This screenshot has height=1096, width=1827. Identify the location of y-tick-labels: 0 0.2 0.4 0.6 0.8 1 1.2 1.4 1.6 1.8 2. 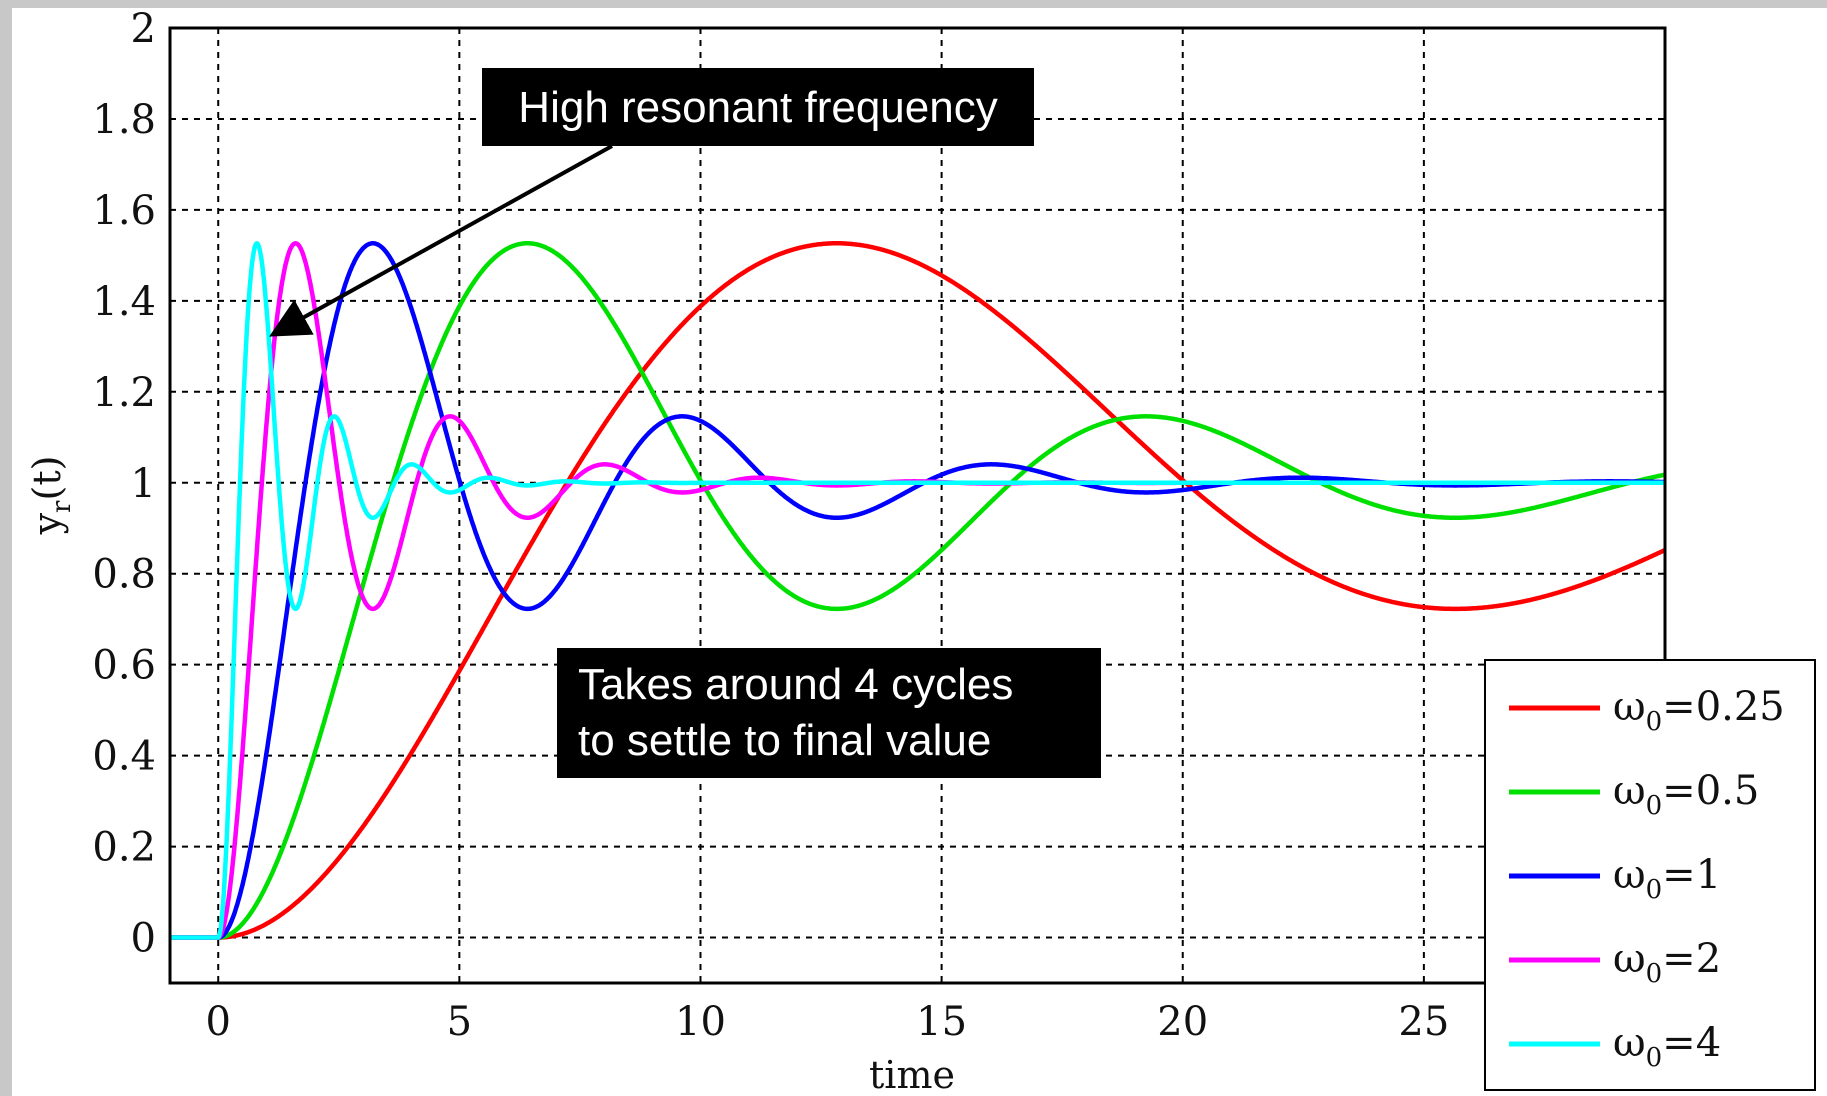
(124, 484).